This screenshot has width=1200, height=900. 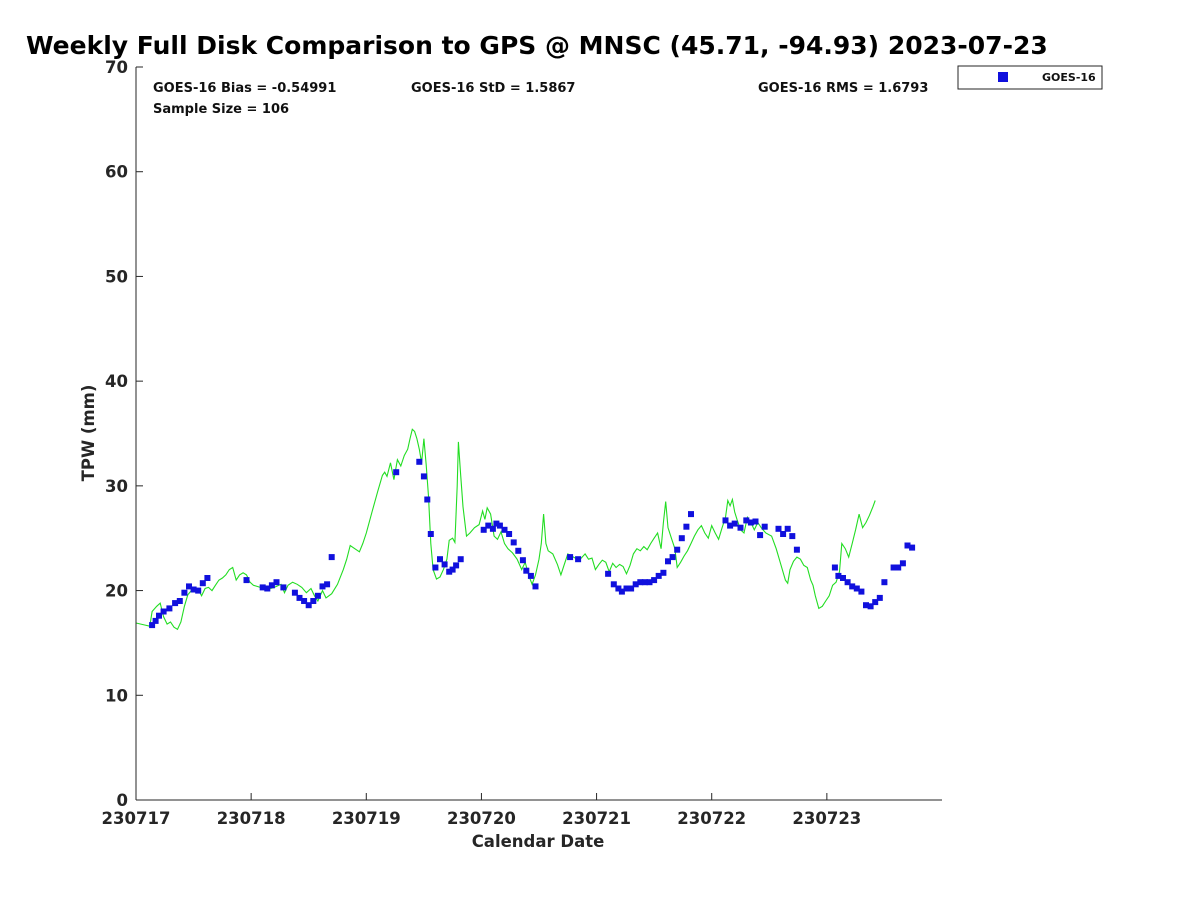 I want to click on x-tick-label: 230721, so click(x=596, y=818).